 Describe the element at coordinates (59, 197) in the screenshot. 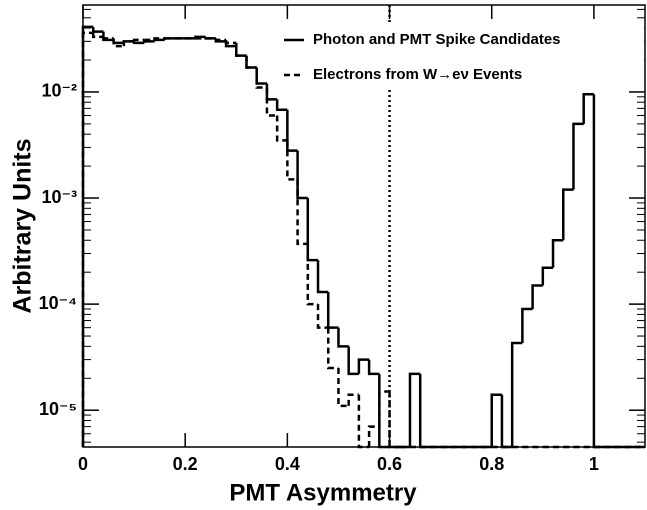

I see `y-tick-label: 10⁻³` at that location.